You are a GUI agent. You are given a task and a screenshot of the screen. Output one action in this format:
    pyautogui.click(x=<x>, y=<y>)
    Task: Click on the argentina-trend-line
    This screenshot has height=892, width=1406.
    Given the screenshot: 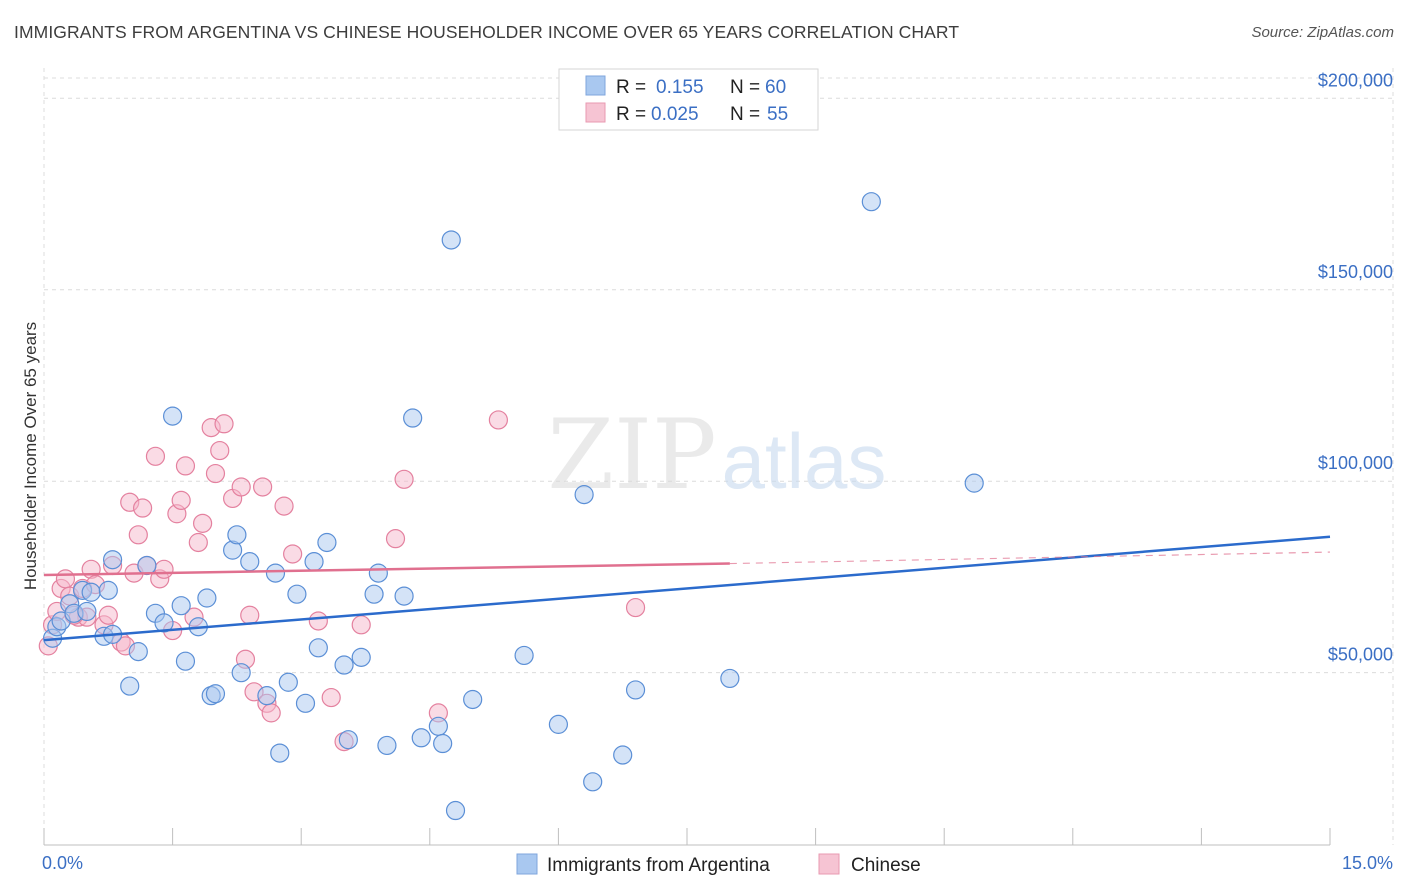 What is the action you would take?
    pyautogui.click(x=687, y=588)
    